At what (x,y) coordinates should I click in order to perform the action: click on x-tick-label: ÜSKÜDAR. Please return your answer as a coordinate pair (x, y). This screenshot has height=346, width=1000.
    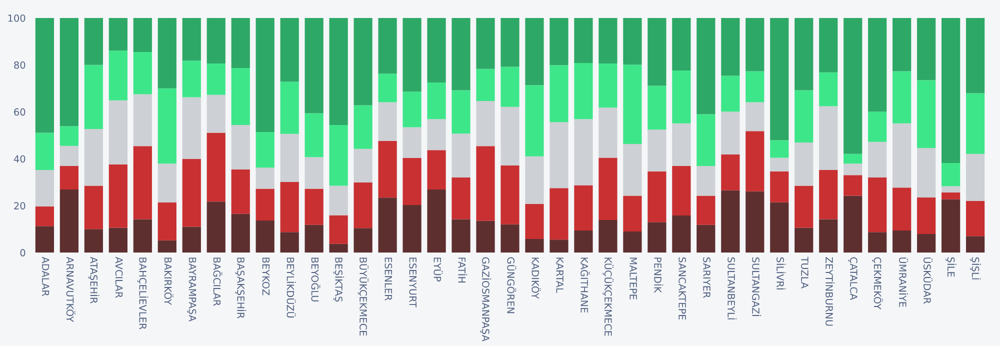
    Looking at the image, I should click on (928, 281).